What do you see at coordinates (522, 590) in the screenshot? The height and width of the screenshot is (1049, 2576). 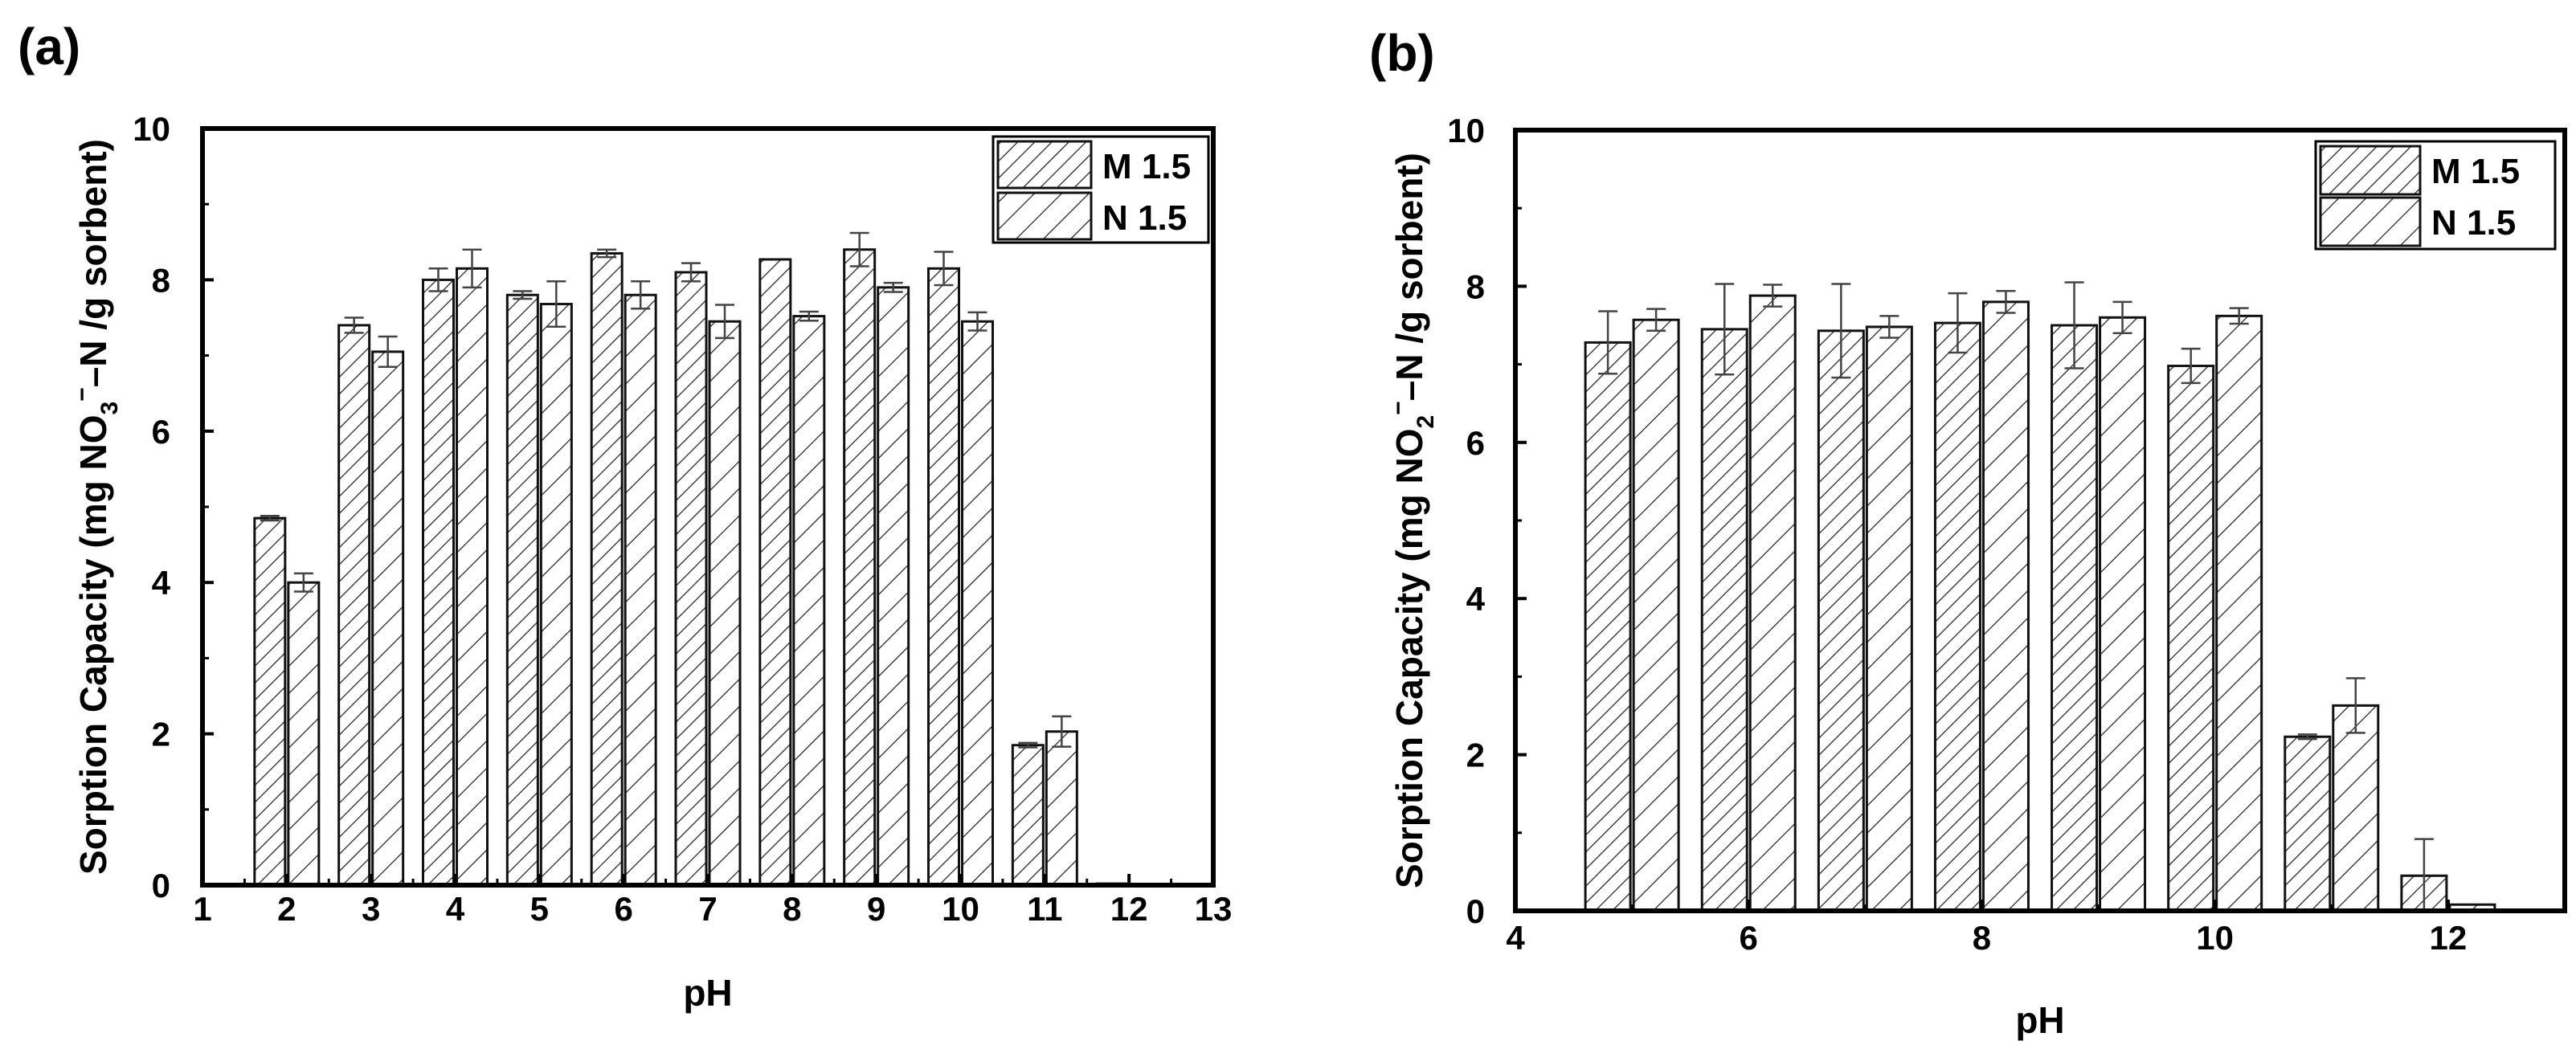 I see `bar-a-M15-ph5` at bounding box center [522, 590].